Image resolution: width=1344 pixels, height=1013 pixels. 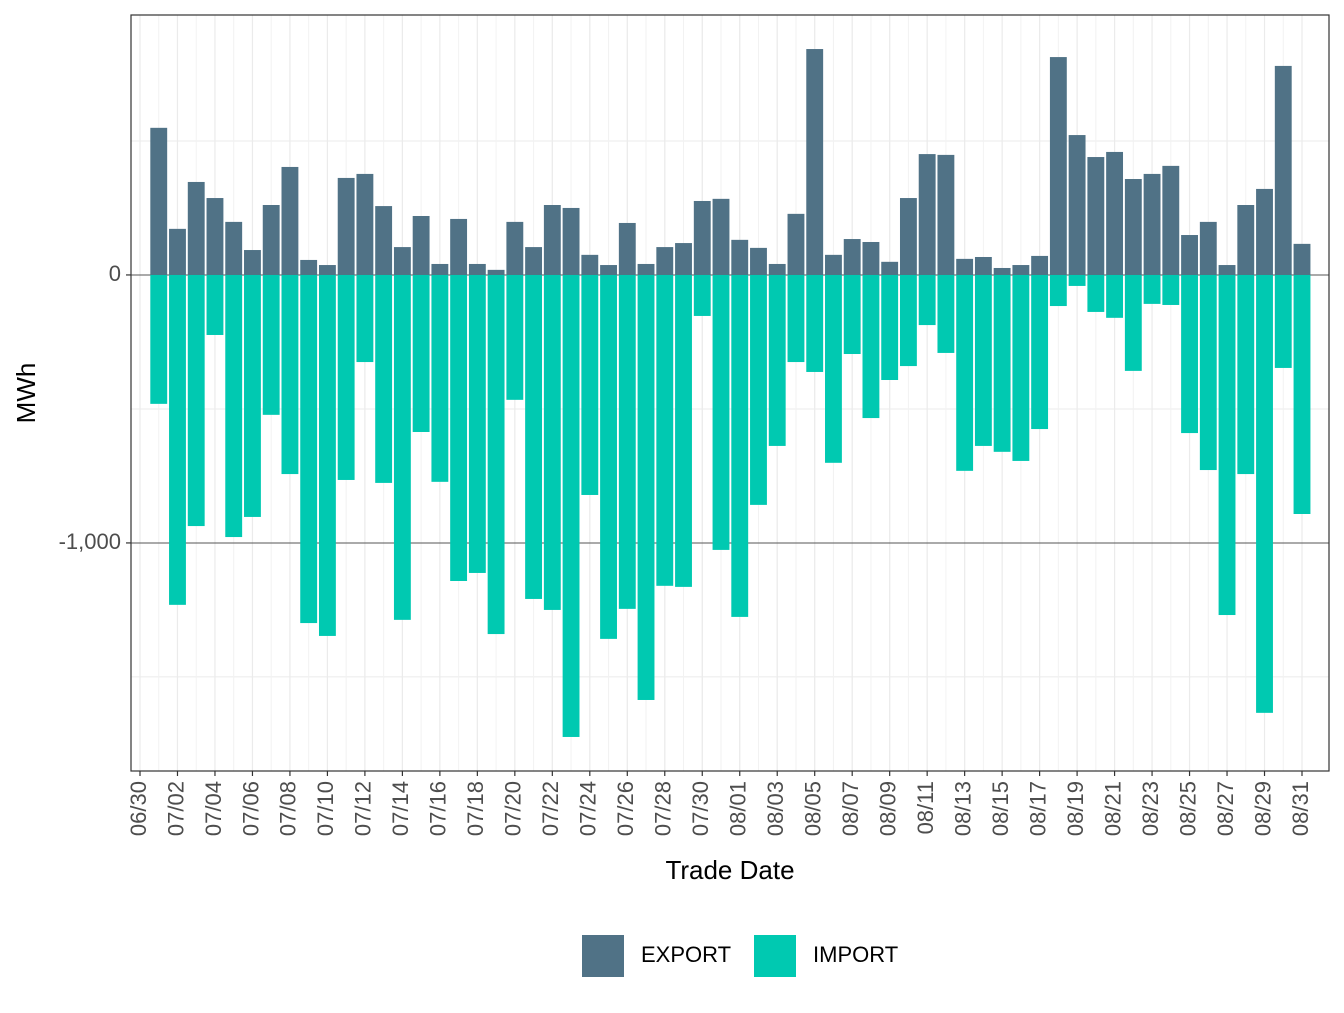 What do you see at coordinates (115, 273) in the screenshot?
I see `y-tick-label: 0` at bounding box center [115, 273].